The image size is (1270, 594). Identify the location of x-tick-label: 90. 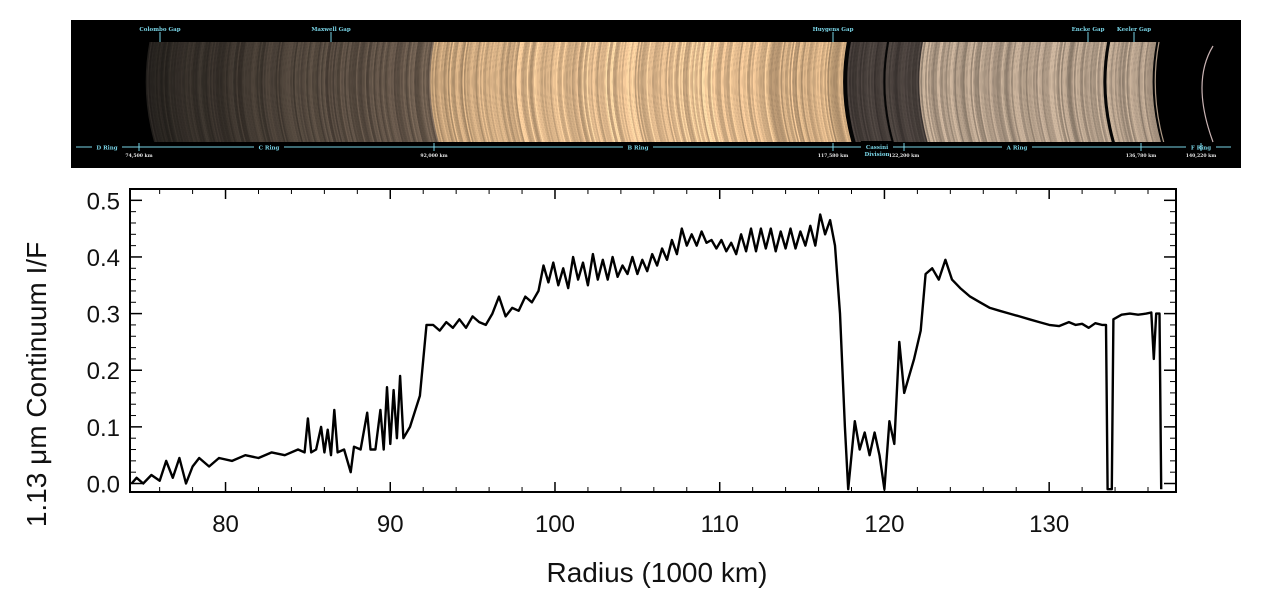
(390, 524).